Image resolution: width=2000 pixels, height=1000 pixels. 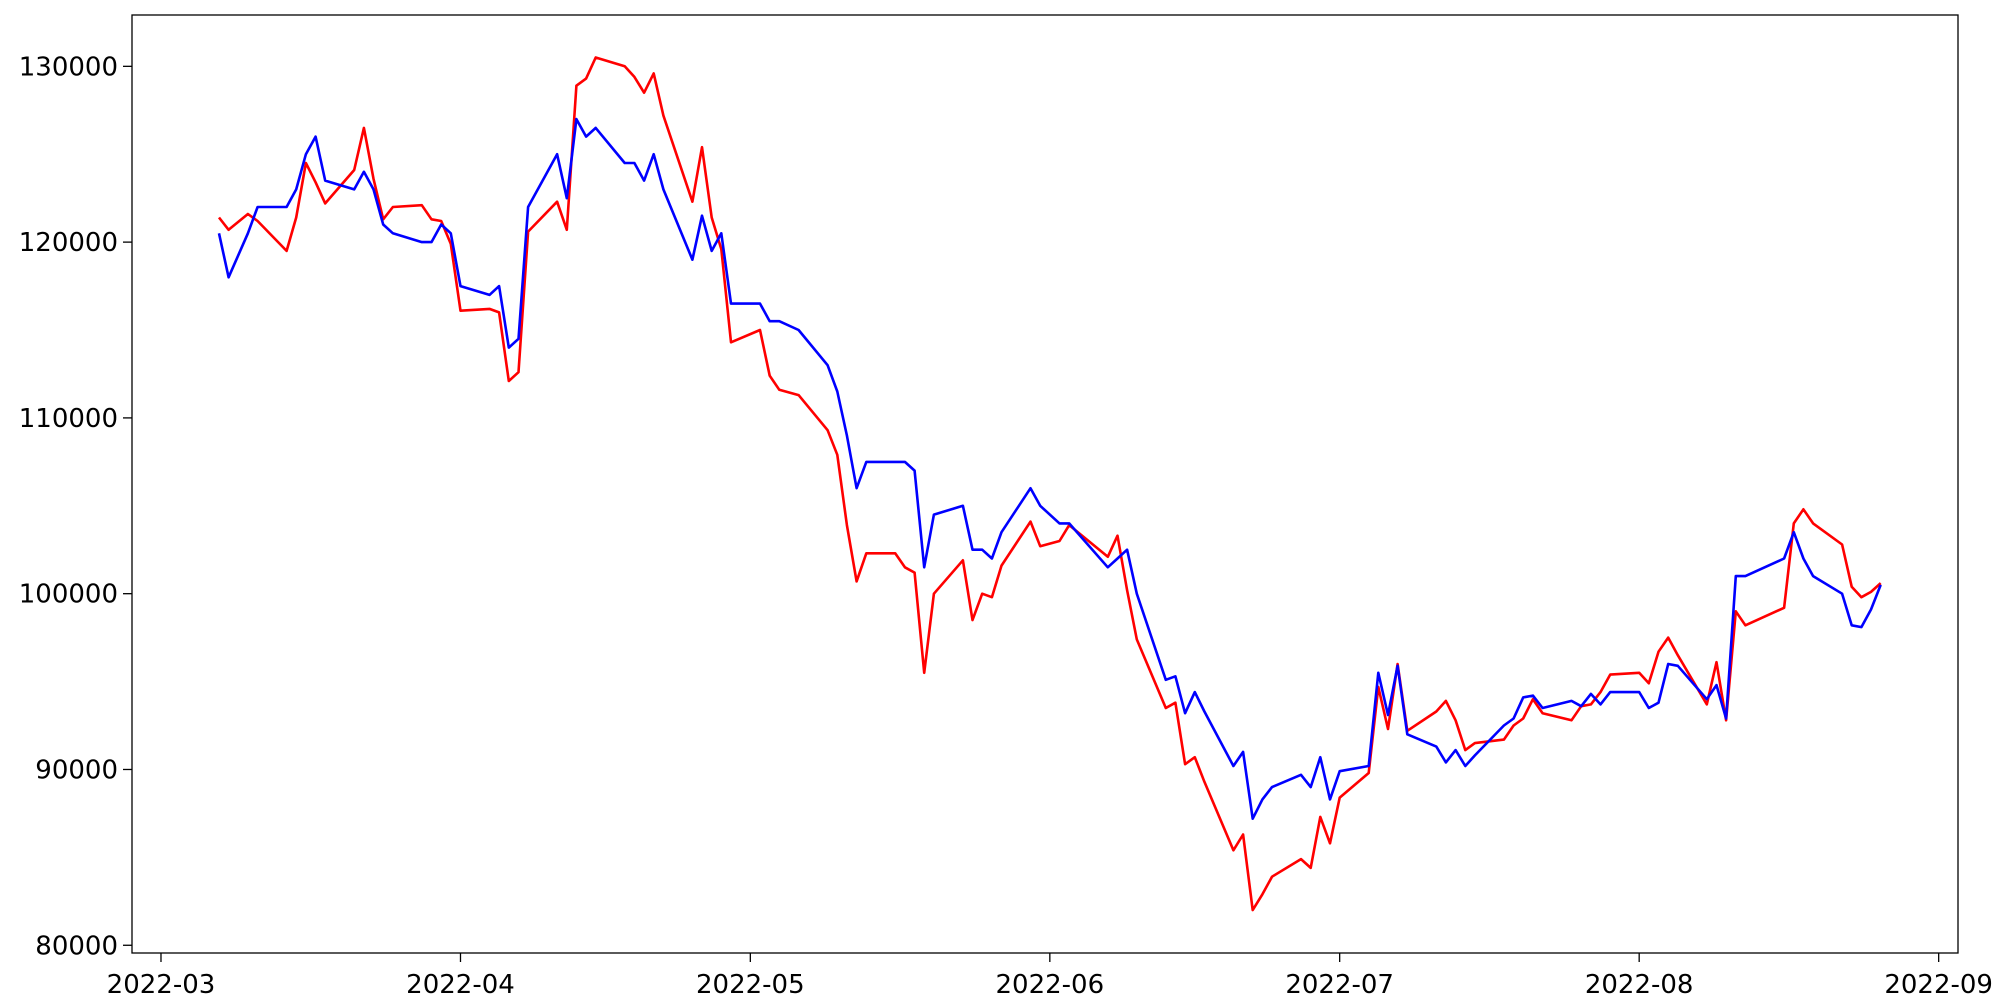 What do you see at coordinates (76, 946) in the screenshot?
I see `y-tick-label: 80000` at bounding box center [76, 946].